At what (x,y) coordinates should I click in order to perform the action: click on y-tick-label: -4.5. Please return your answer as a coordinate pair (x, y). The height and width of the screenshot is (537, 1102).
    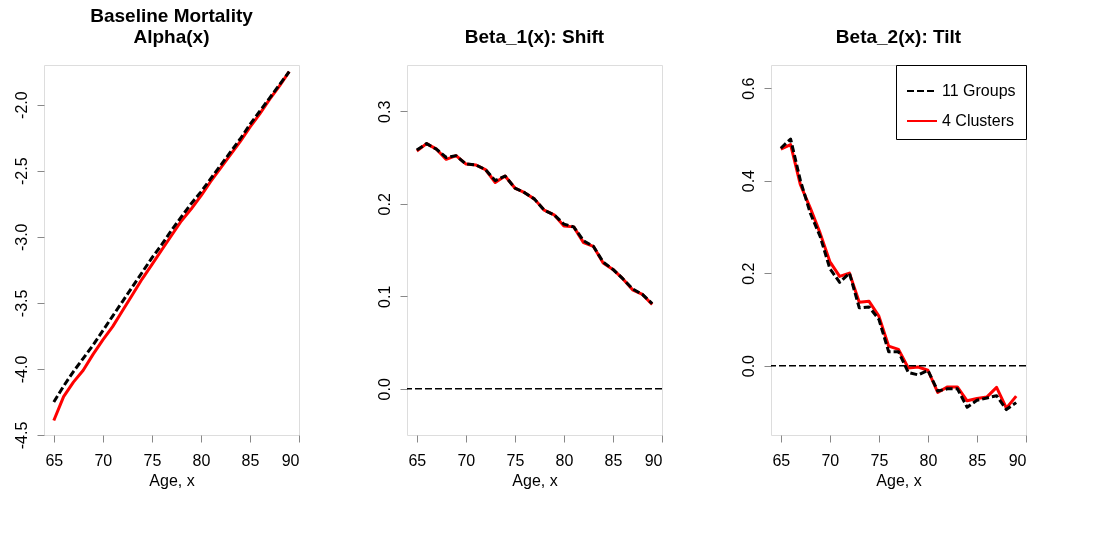
    Looking at the image, I should click on (21, 435).